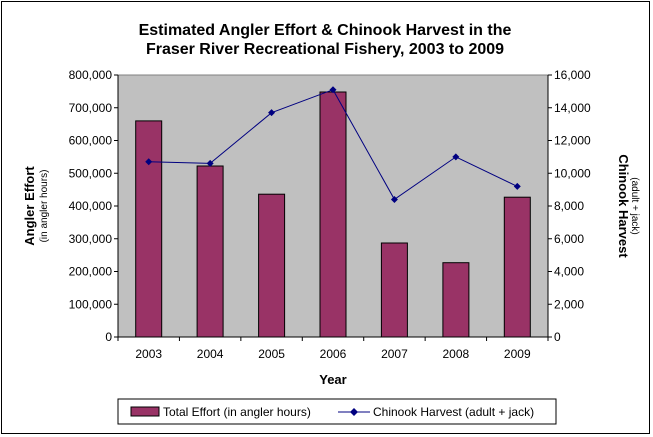 The image size is (653, 437). What do you see at coordinates (91, 272) in the screenshot?
I see `left-tick-label: 200,000` at bounding box center [91, 272].